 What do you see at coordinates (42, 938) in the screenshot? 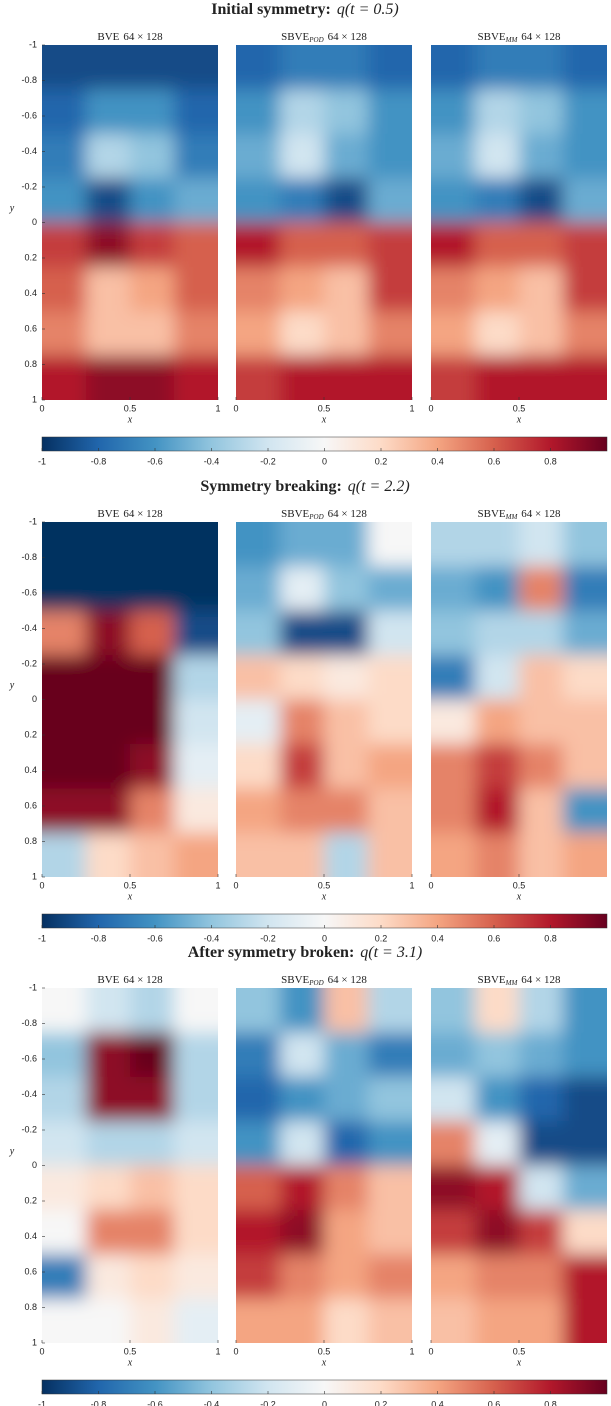
I see `colorbar-tick-label: -1` at bounding box center [42, 938].